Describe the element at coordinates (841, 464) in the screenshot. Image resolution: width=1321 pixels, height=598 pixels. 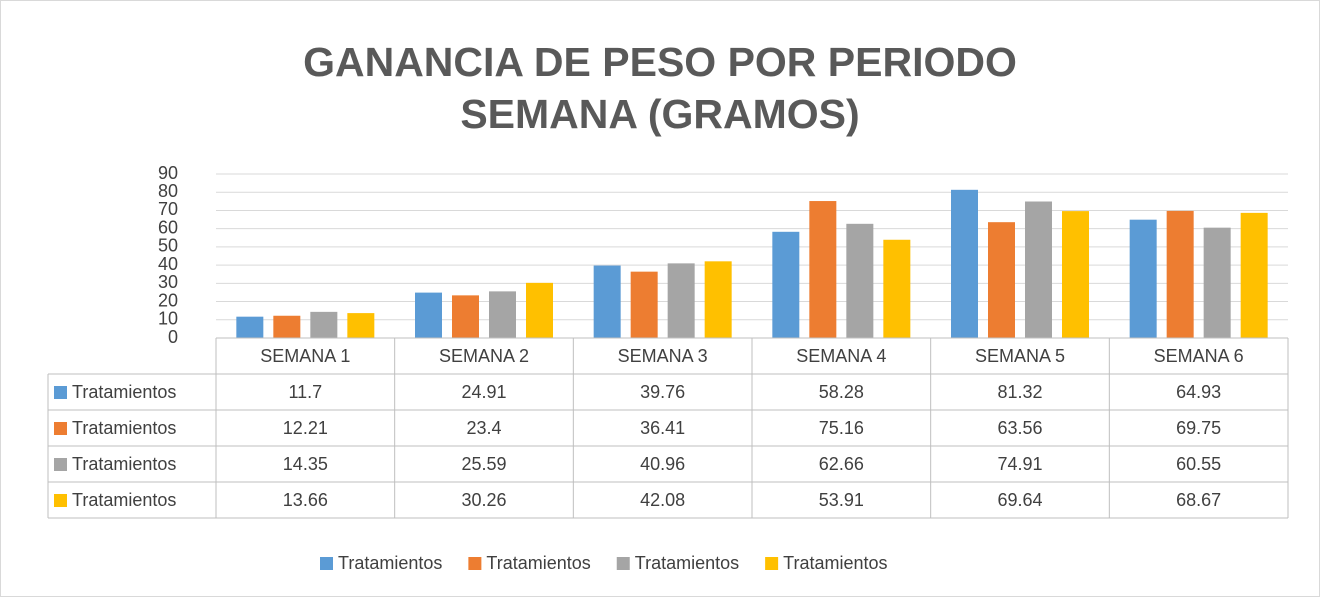
I see `table-cell: 62.66` at that location.